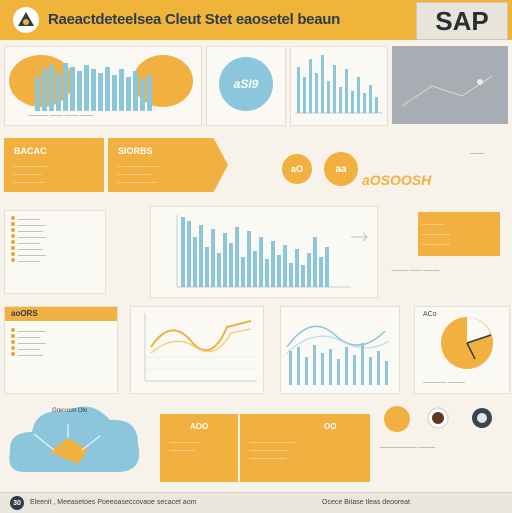  I want to click on card-left-title: AOO, so click(199, 426).